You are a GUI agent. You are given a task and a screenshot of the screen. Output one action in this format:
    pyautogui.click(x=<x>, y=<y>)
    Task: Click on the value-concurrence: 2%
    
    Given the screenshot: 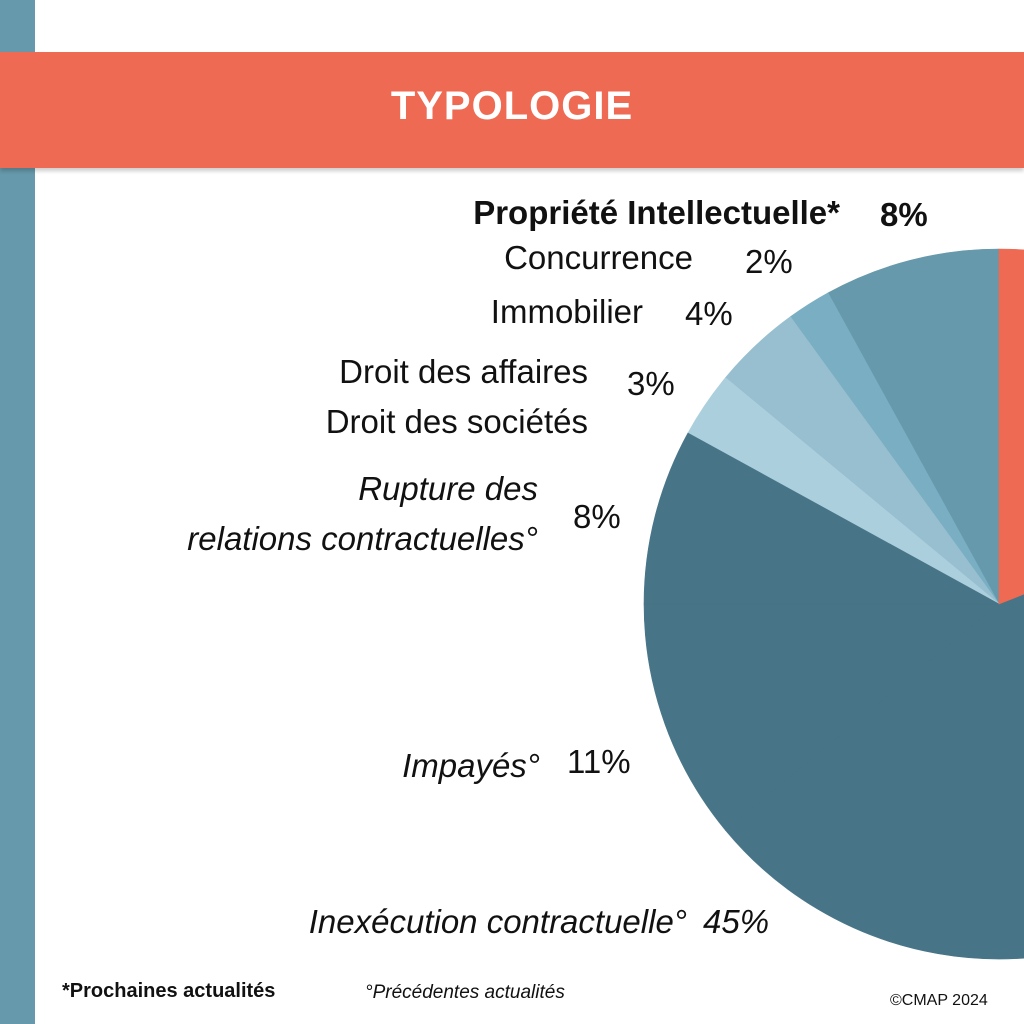 What is the action you would take?
    pyautogui.click(x=769, y=261)
    